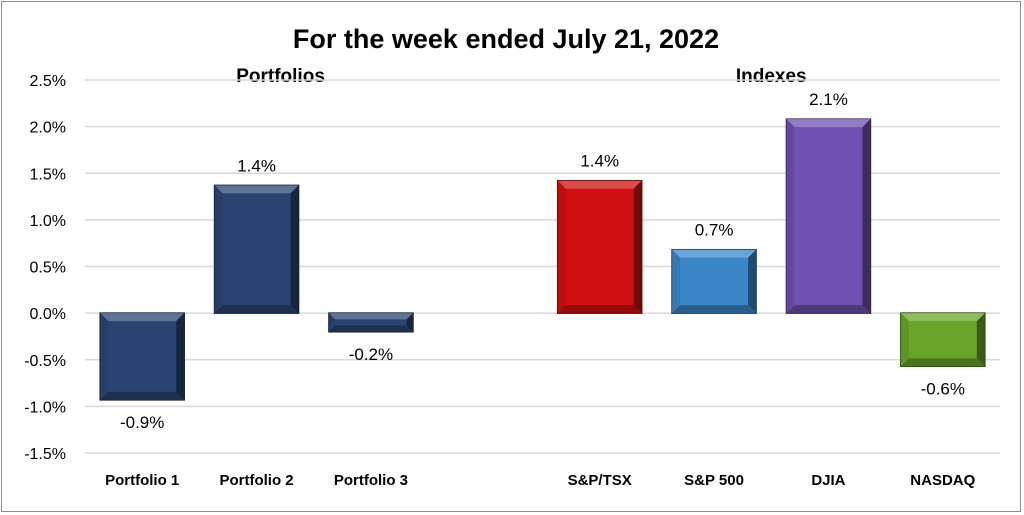  Describe the element at coordinates (828, 99) in the screenshot. I see `data-label: 2.1%` at that location.